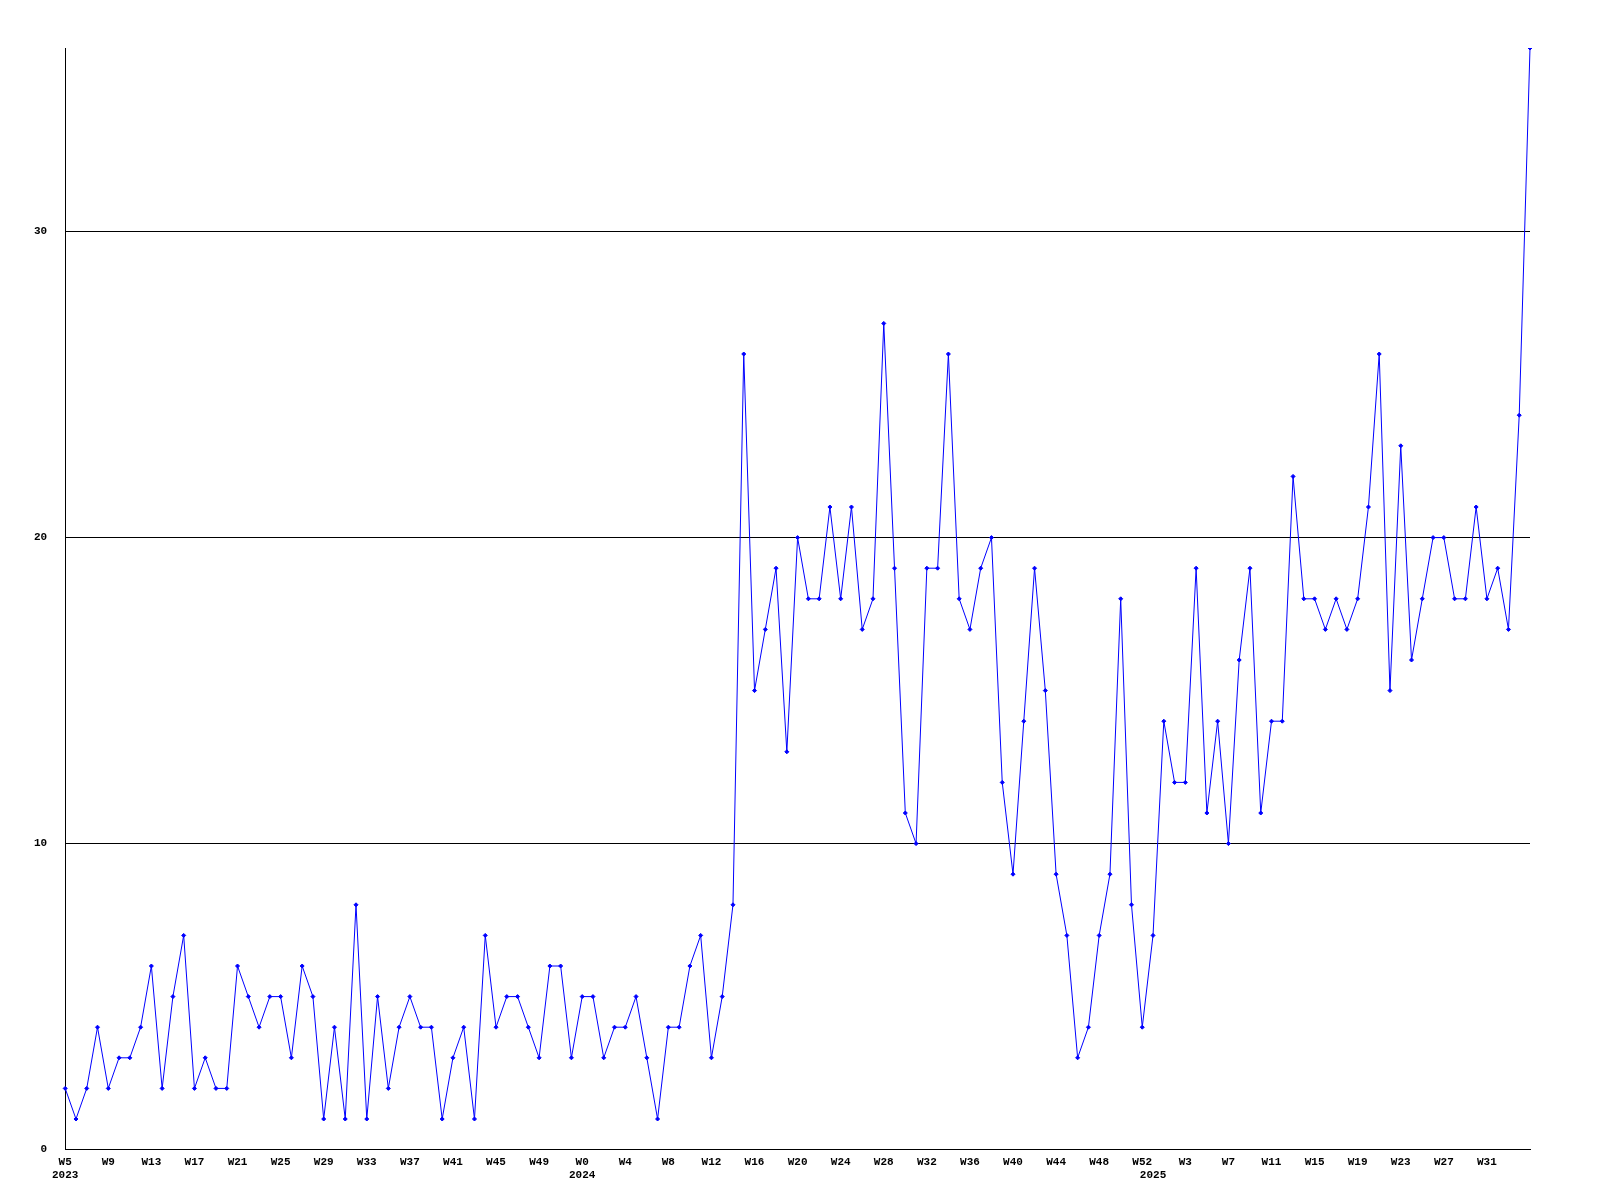  I want to click on x-tick-label: W41, so click(453, 1161).